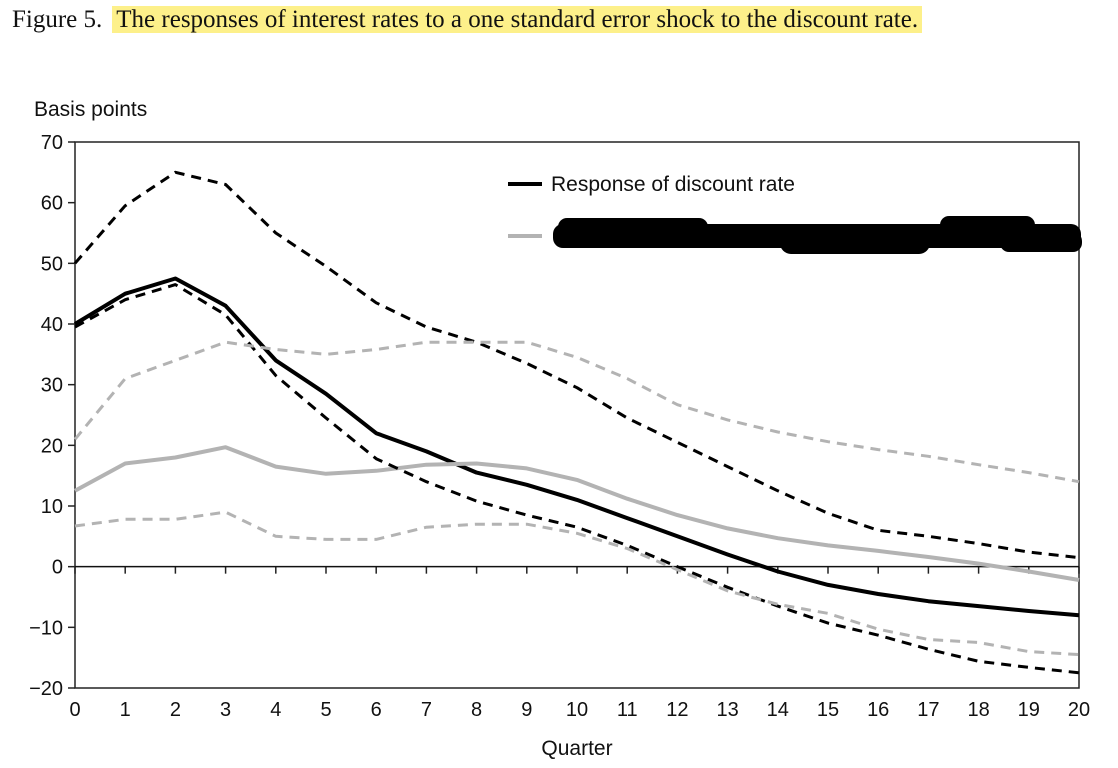  Describe the element at coordinates (727, 710) in the screenshot. I see `x-tick-label: 13` at that location.